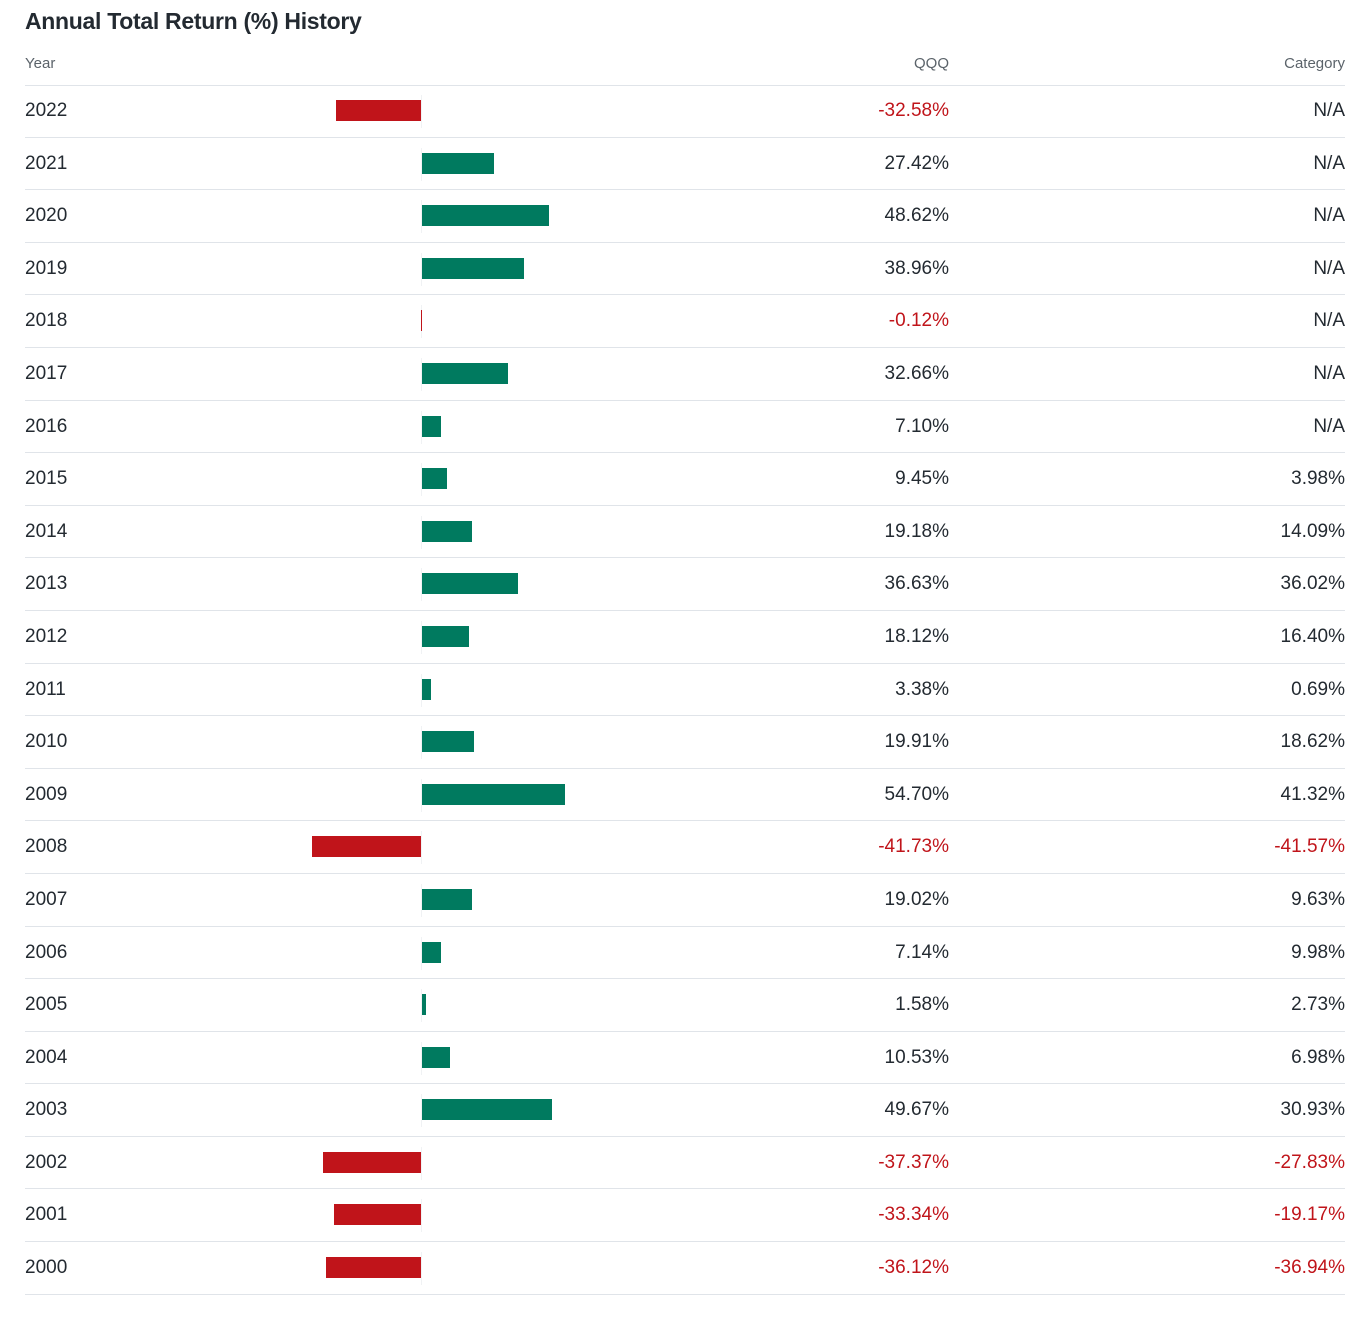 The image size is (1368, 1318). Describe the element at coordinates (46, 373) in the screenshot. I see `year-cell: 2017` at that location.